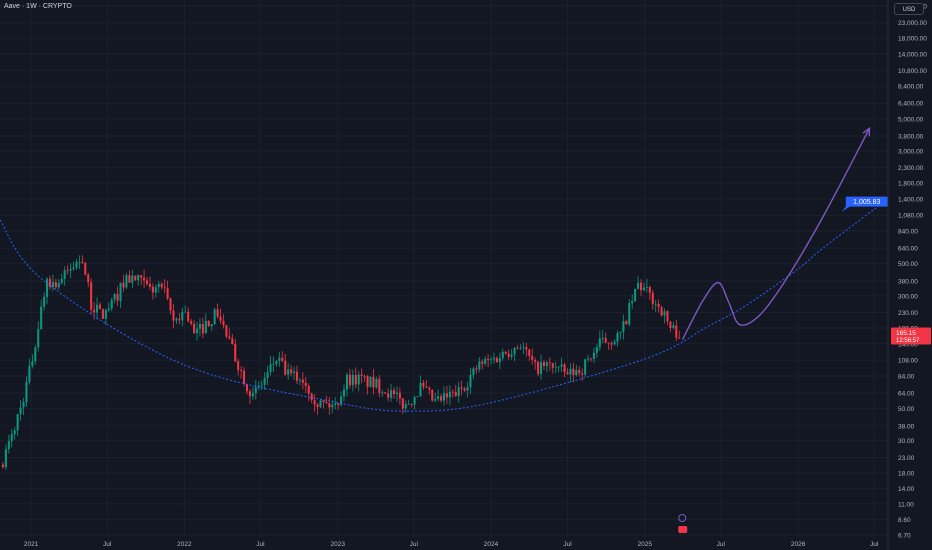 Image resolution: width=932 pixels, height=550 pixels. I want to click on price-tick-label: 3,000.00, so click(911, 151).